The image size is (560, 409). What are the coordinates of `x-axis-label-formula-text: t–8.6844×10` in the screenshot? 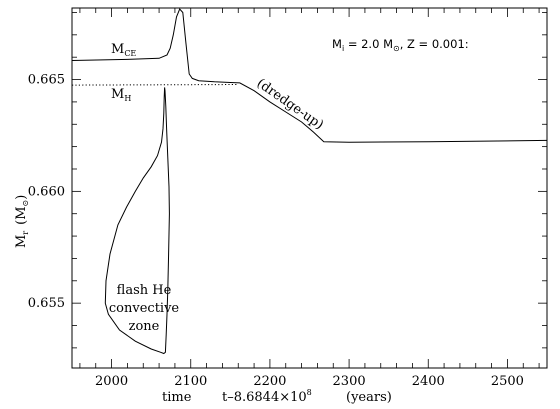 It's located at (264, 397).